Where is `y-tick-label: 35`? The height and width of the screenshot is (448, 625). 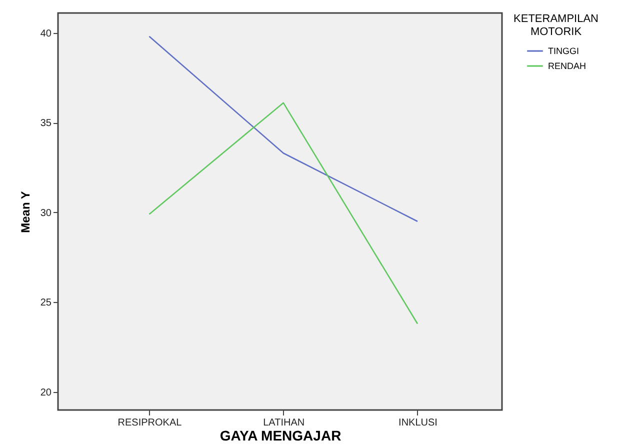 y-tick-label: 35 is located at coordinates (46, 124).